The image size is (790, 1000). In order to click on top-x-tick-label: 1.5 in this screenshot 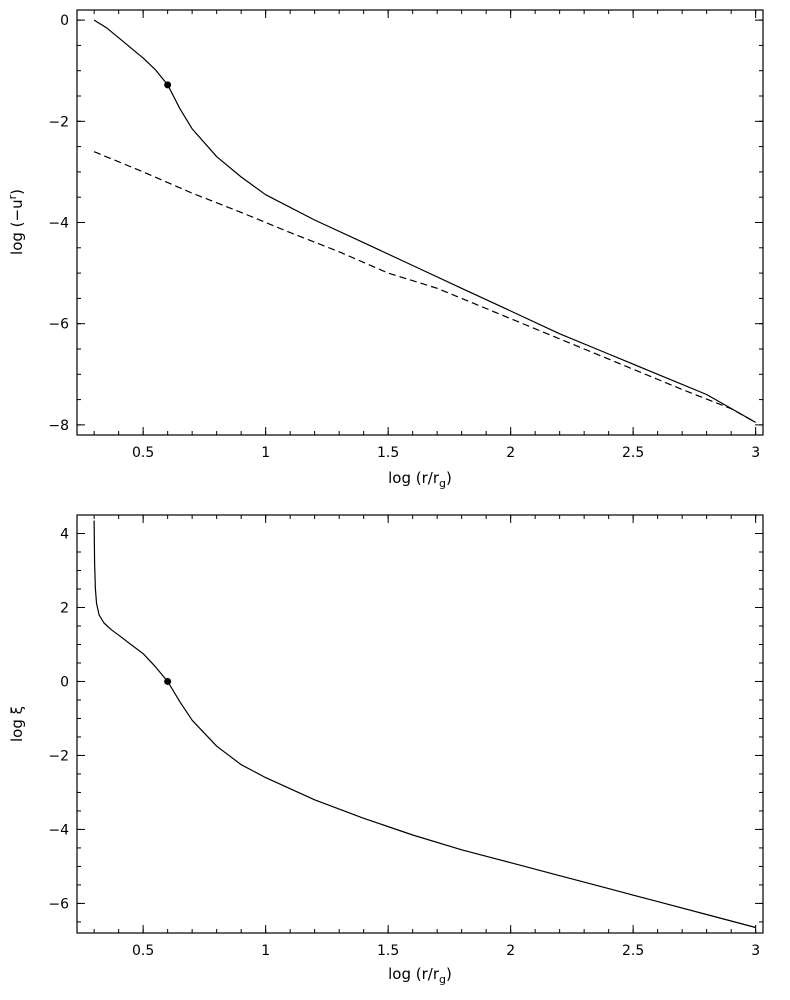, I will do `click(388, 453)`.